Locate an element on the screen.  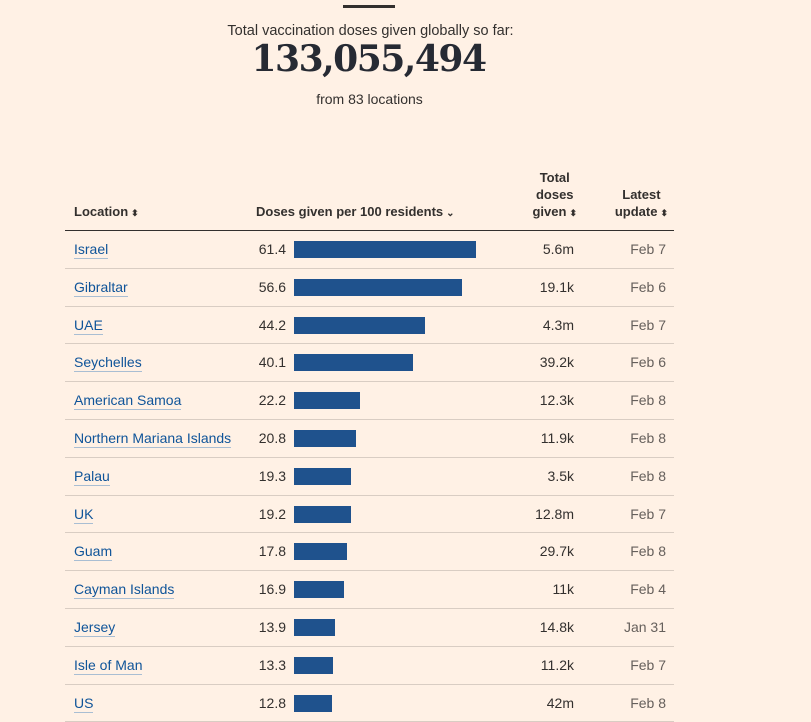
location-link: Israel is located at coordinates (91, 250).